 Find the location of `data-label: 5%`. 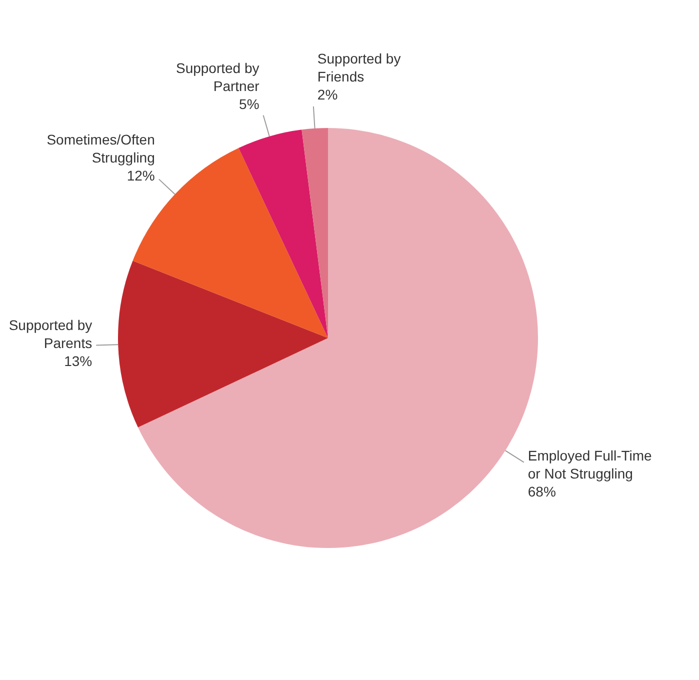

data-label: 5% is located at coordinates (249, 104).